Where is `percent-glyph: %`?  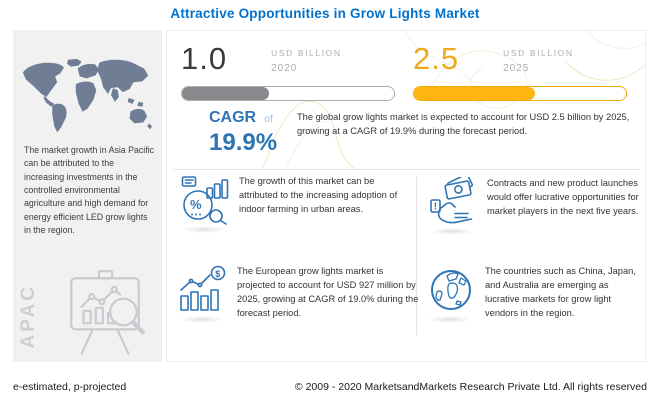 percent-glyph: % is located at coordinates (196, 204).